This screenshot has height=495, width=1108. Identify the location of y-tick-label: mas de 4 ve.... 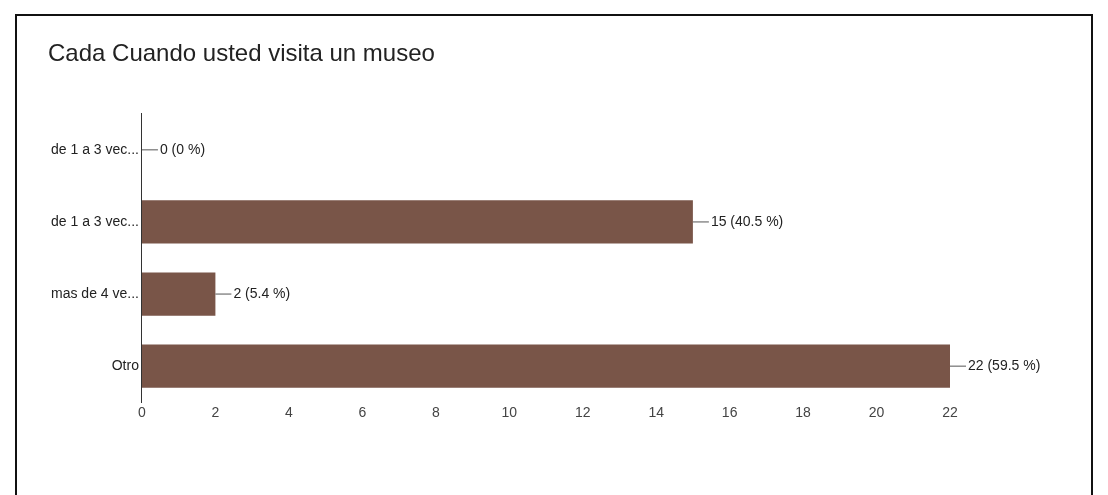
(95, 292).